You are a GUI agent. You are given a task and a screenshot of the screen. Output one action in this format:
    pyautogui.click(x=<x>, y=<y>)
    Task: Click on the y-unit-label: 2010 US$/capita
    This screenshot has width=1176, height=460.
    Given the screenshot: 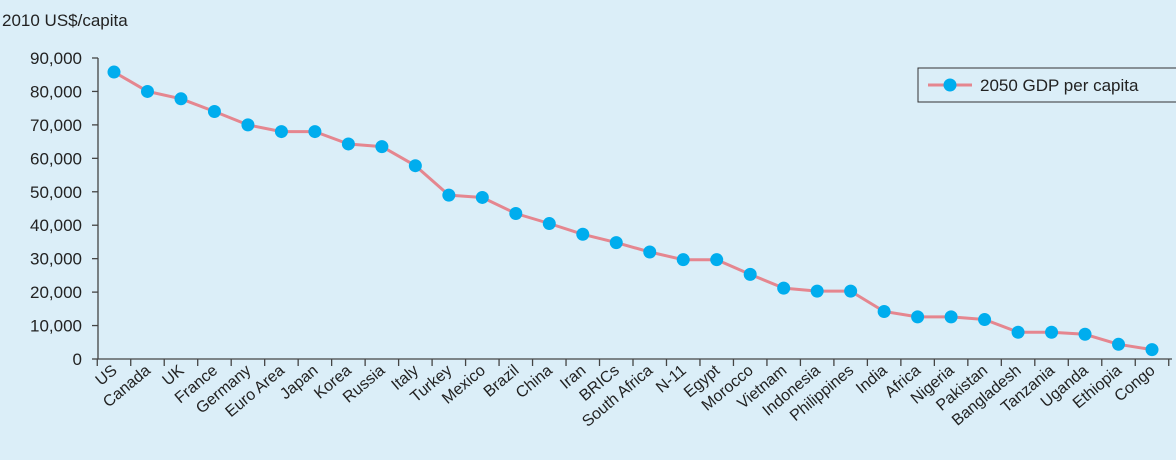 What is the action you would take?
    pyautogui.click(x=65, y=20)
    